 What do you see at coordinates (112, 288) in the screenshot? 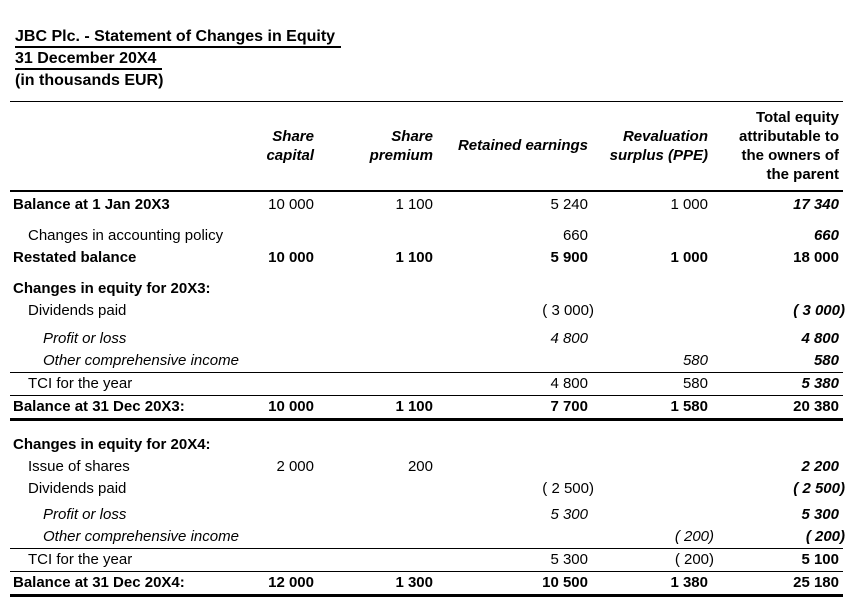
I see `row-label: Changes in equity for 20X3:` at bounding box center [112, 288].